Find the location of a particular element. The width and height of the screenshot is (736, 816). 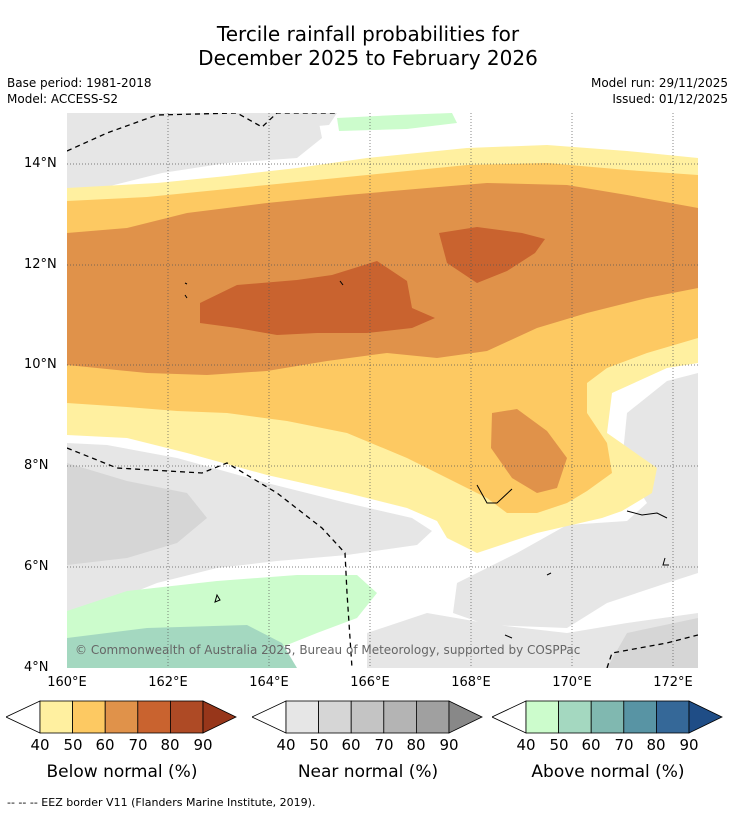

colorbar-near-normal is located at coordinates (367, 717).